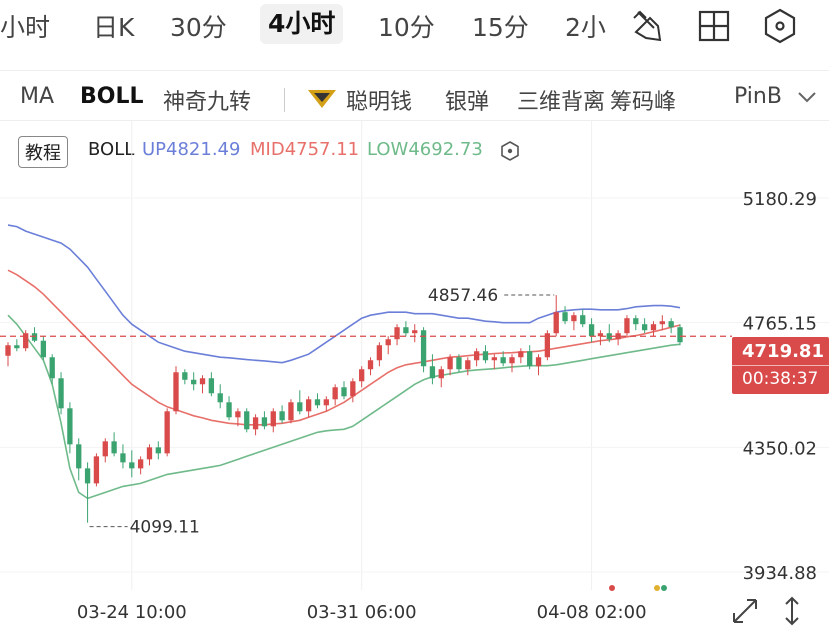 This screenshot has width=829, height=631. What do you see at coordinates (500, 27) in the screenshot?
I see `tab-6: 15分` at bounding box center [500, 27].